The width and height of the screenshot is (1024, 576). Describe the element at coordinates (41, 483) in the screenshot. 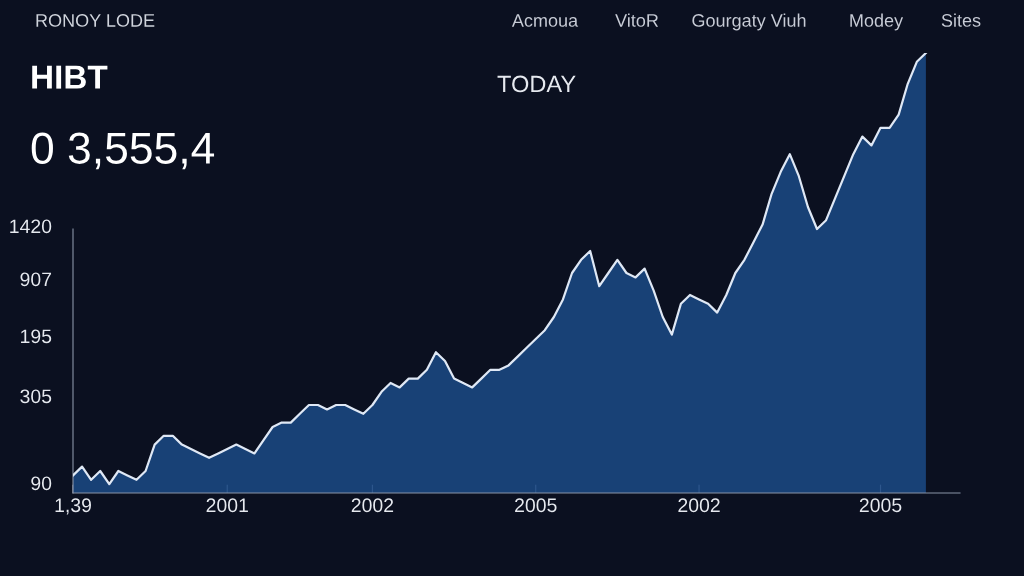

I see `text: 90` at that location.